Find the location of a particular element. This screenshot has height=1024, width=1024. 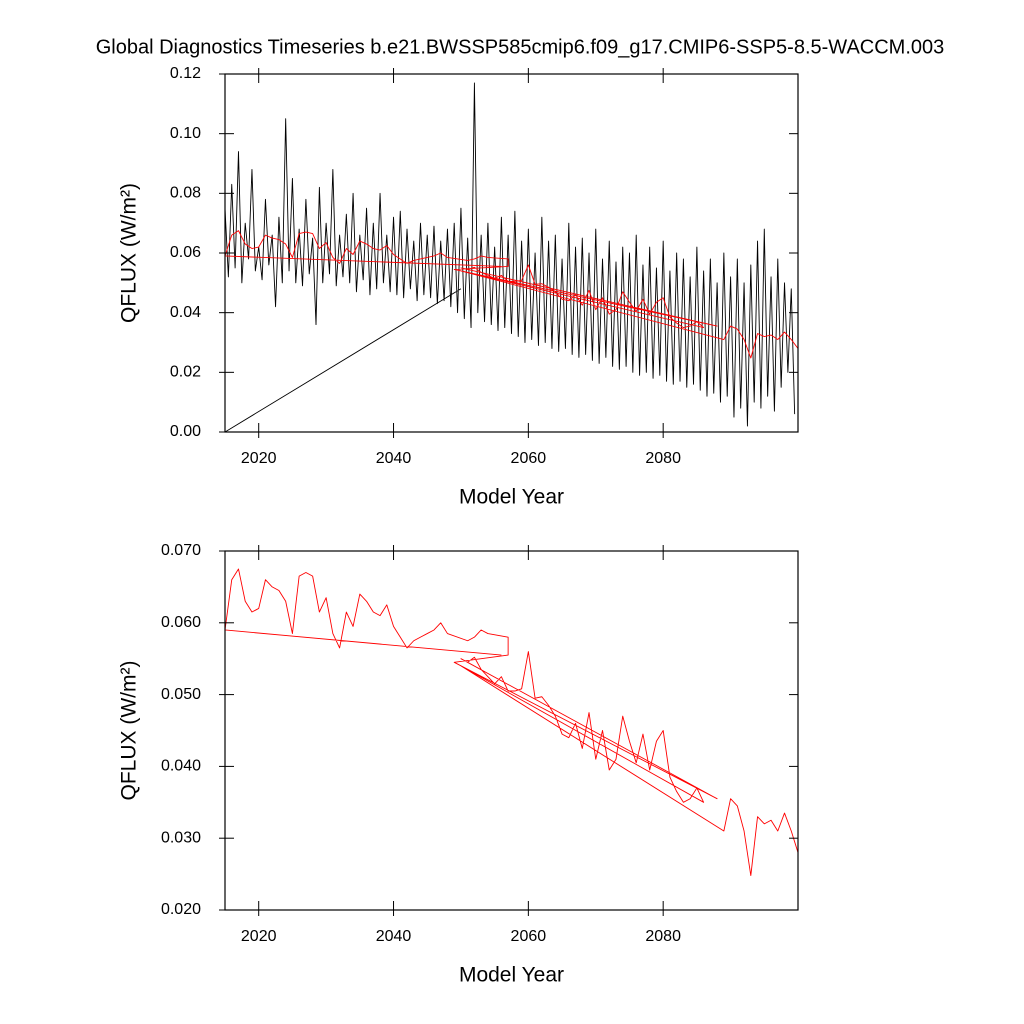

y-tick-label: 0.060 is located at coordinates (181, 622).